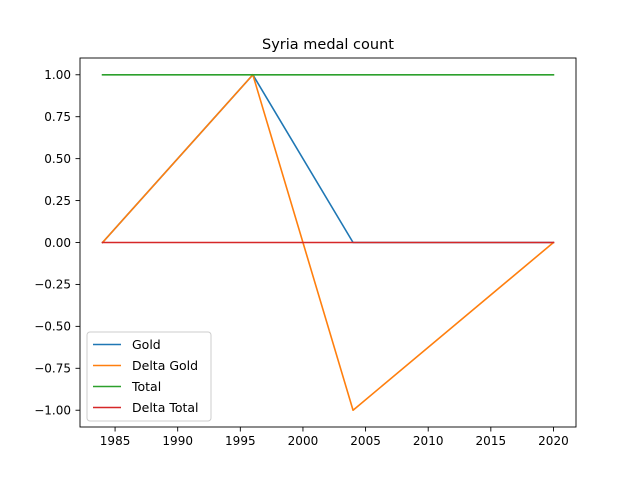  What do you see at coordinates (328, 45) in the screenshot?
I see `chart-title: Syria medal count` at bounding box center [328, 45].